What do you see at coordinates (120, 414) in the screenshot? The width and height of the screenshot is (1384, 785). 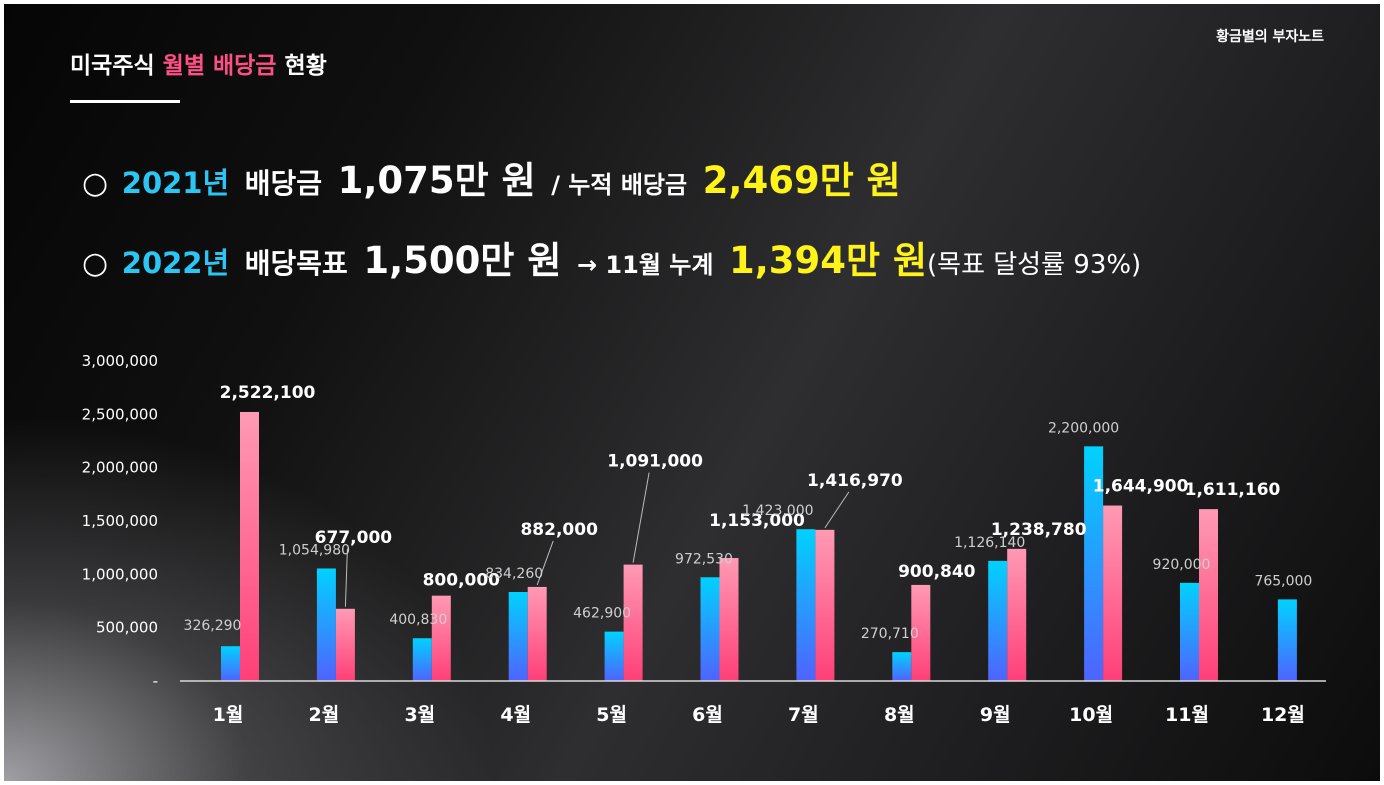 I see `y-tick-label: 2,500,000` at bounding box center [120, 414].